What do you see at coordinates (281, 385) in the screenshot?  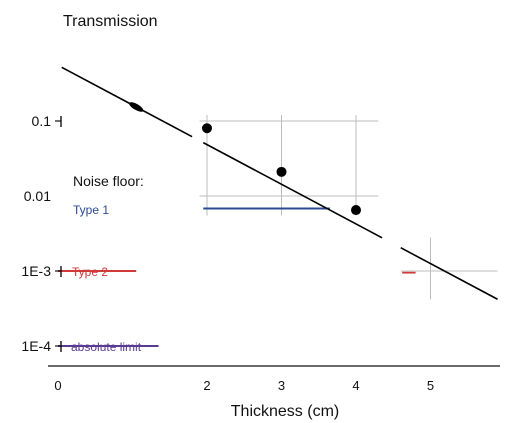 I see `x-tick-label-3: 3` at bounding box center [281, 385].